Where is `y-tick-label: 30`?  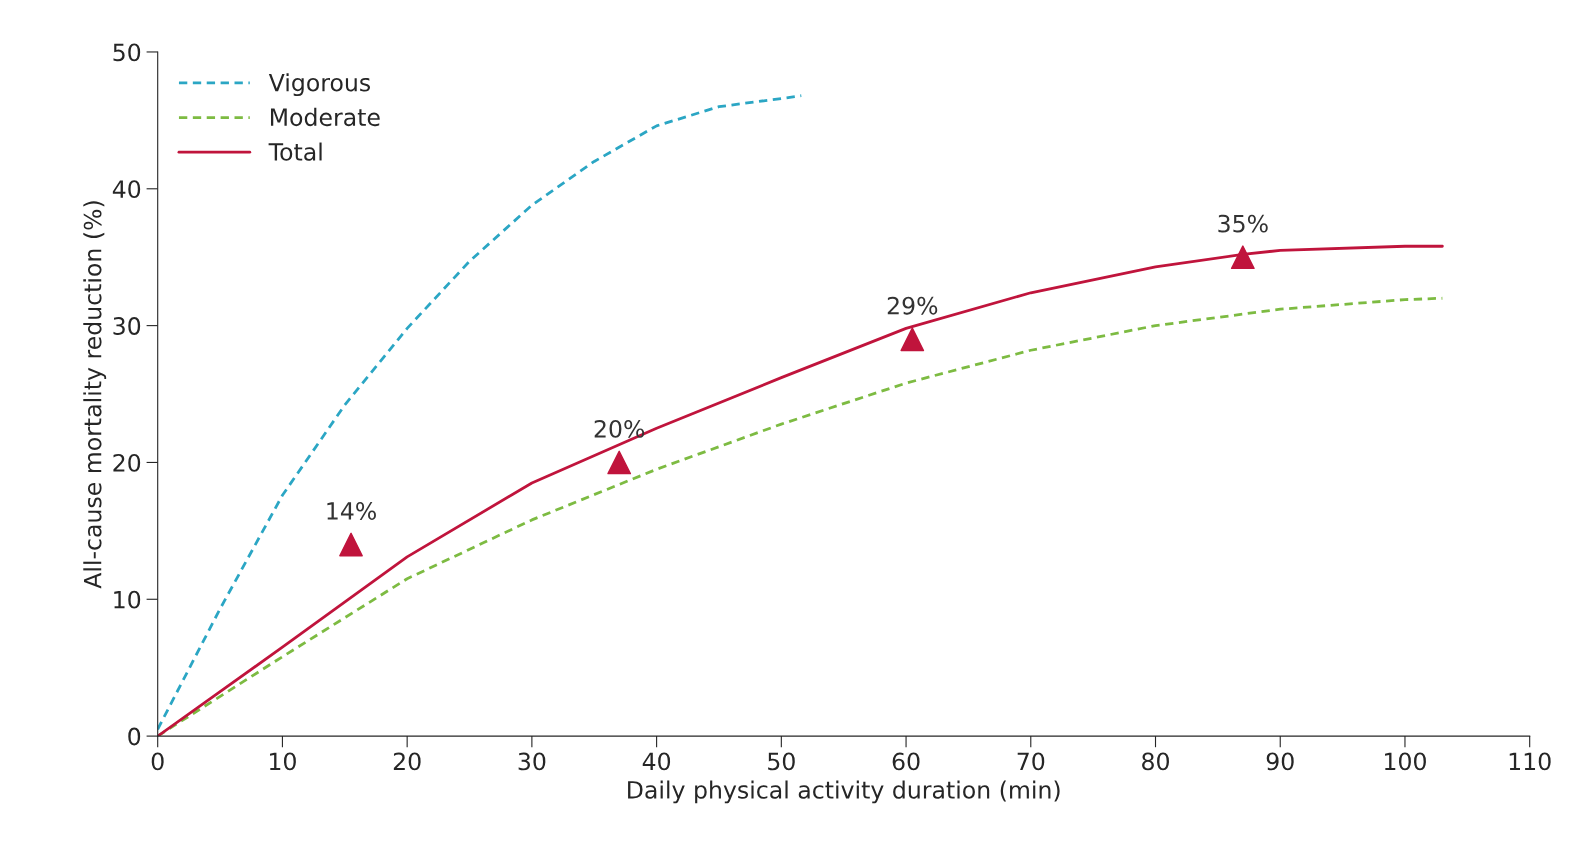 y-tick-label: 30 is located at coordinates (127, 326).